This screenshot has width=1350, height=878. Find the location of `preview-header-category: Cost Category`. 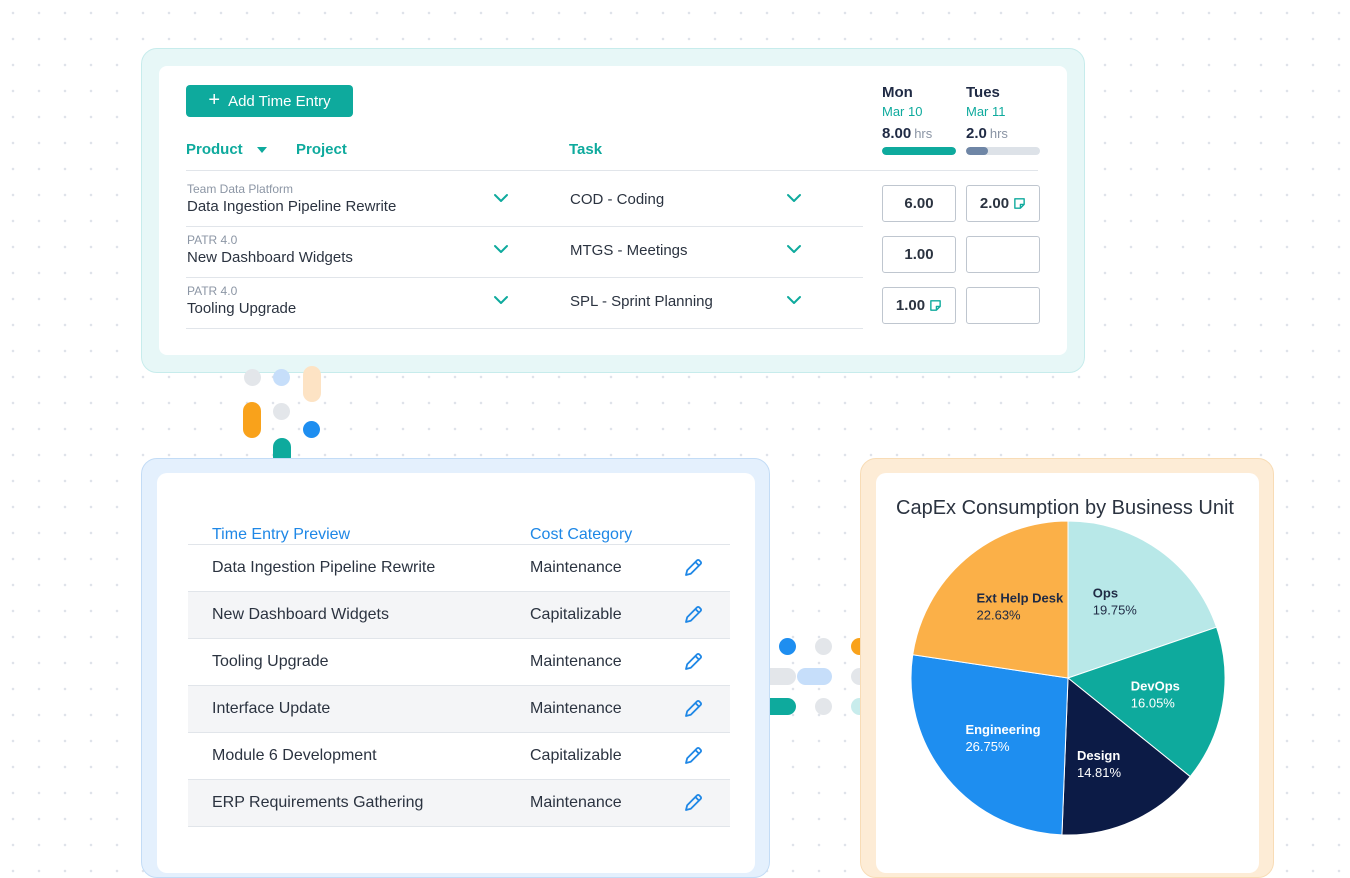

preview-header-category: Cost Category is located at coordinates (581, 534).